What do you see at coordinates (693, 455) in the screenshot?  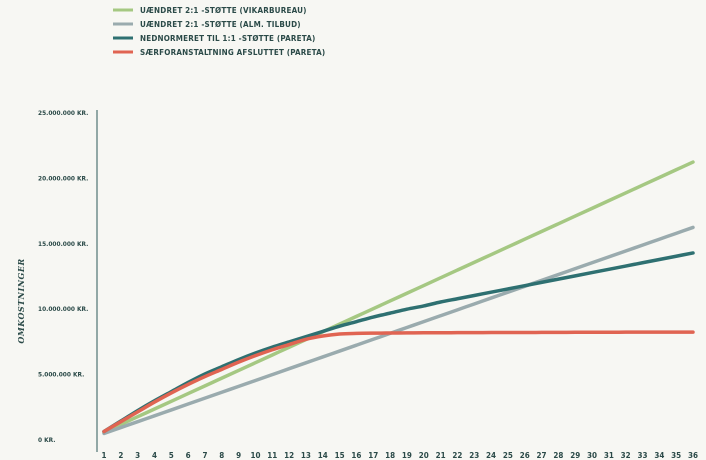 I see `x-tick-label-36: 36` at bounding box center [693, 455].